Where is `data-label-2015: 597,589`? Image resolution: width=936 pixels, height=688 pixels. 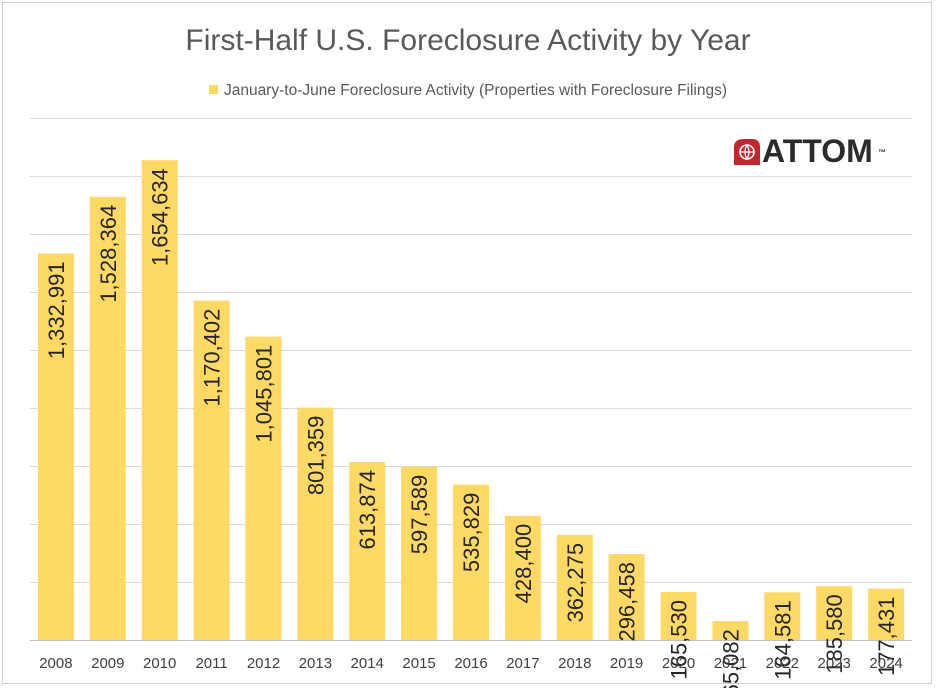
data-label-2015: 597,589 is located at coordinates (419, 515).